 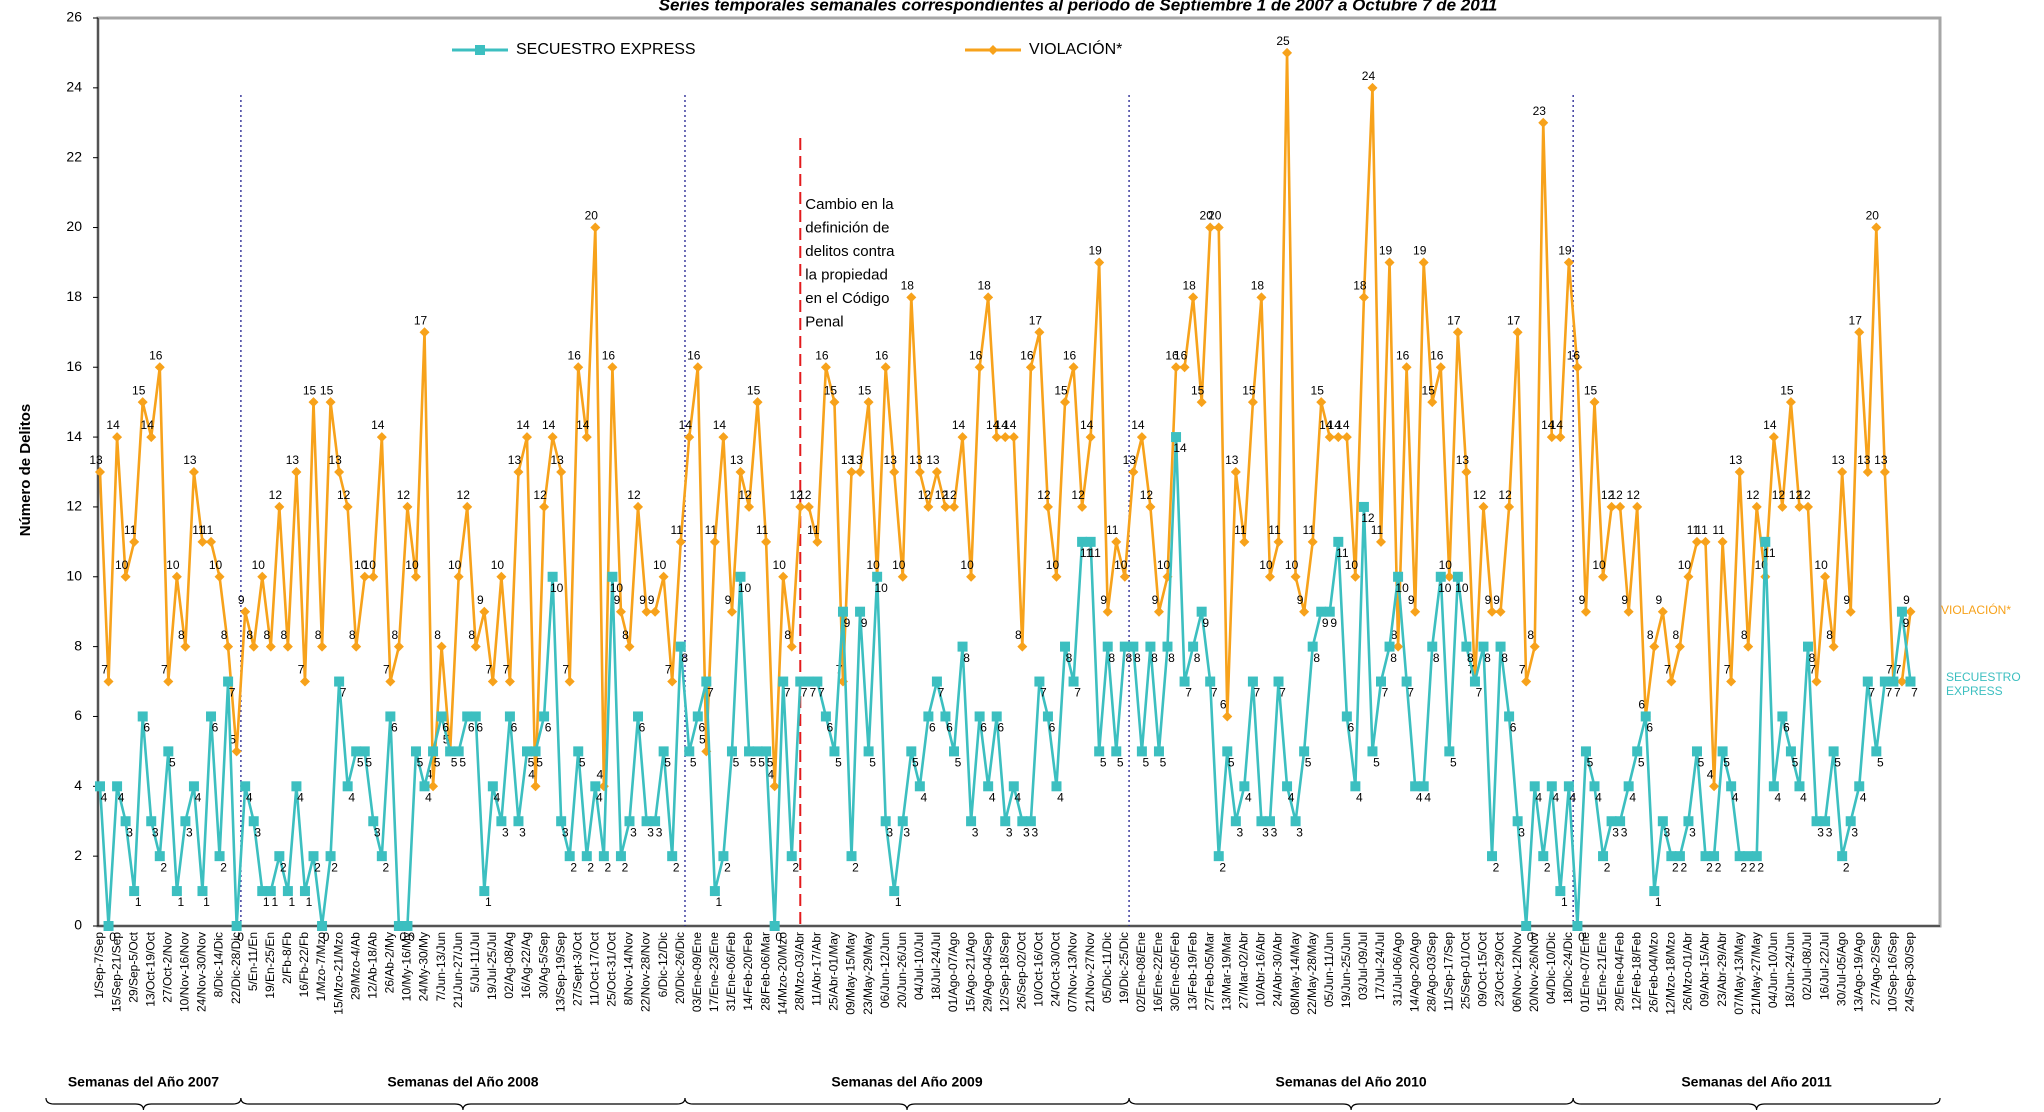 I want to click on x-tick-label: 11/Abr-17/Abr, so click(x=817, y=969).